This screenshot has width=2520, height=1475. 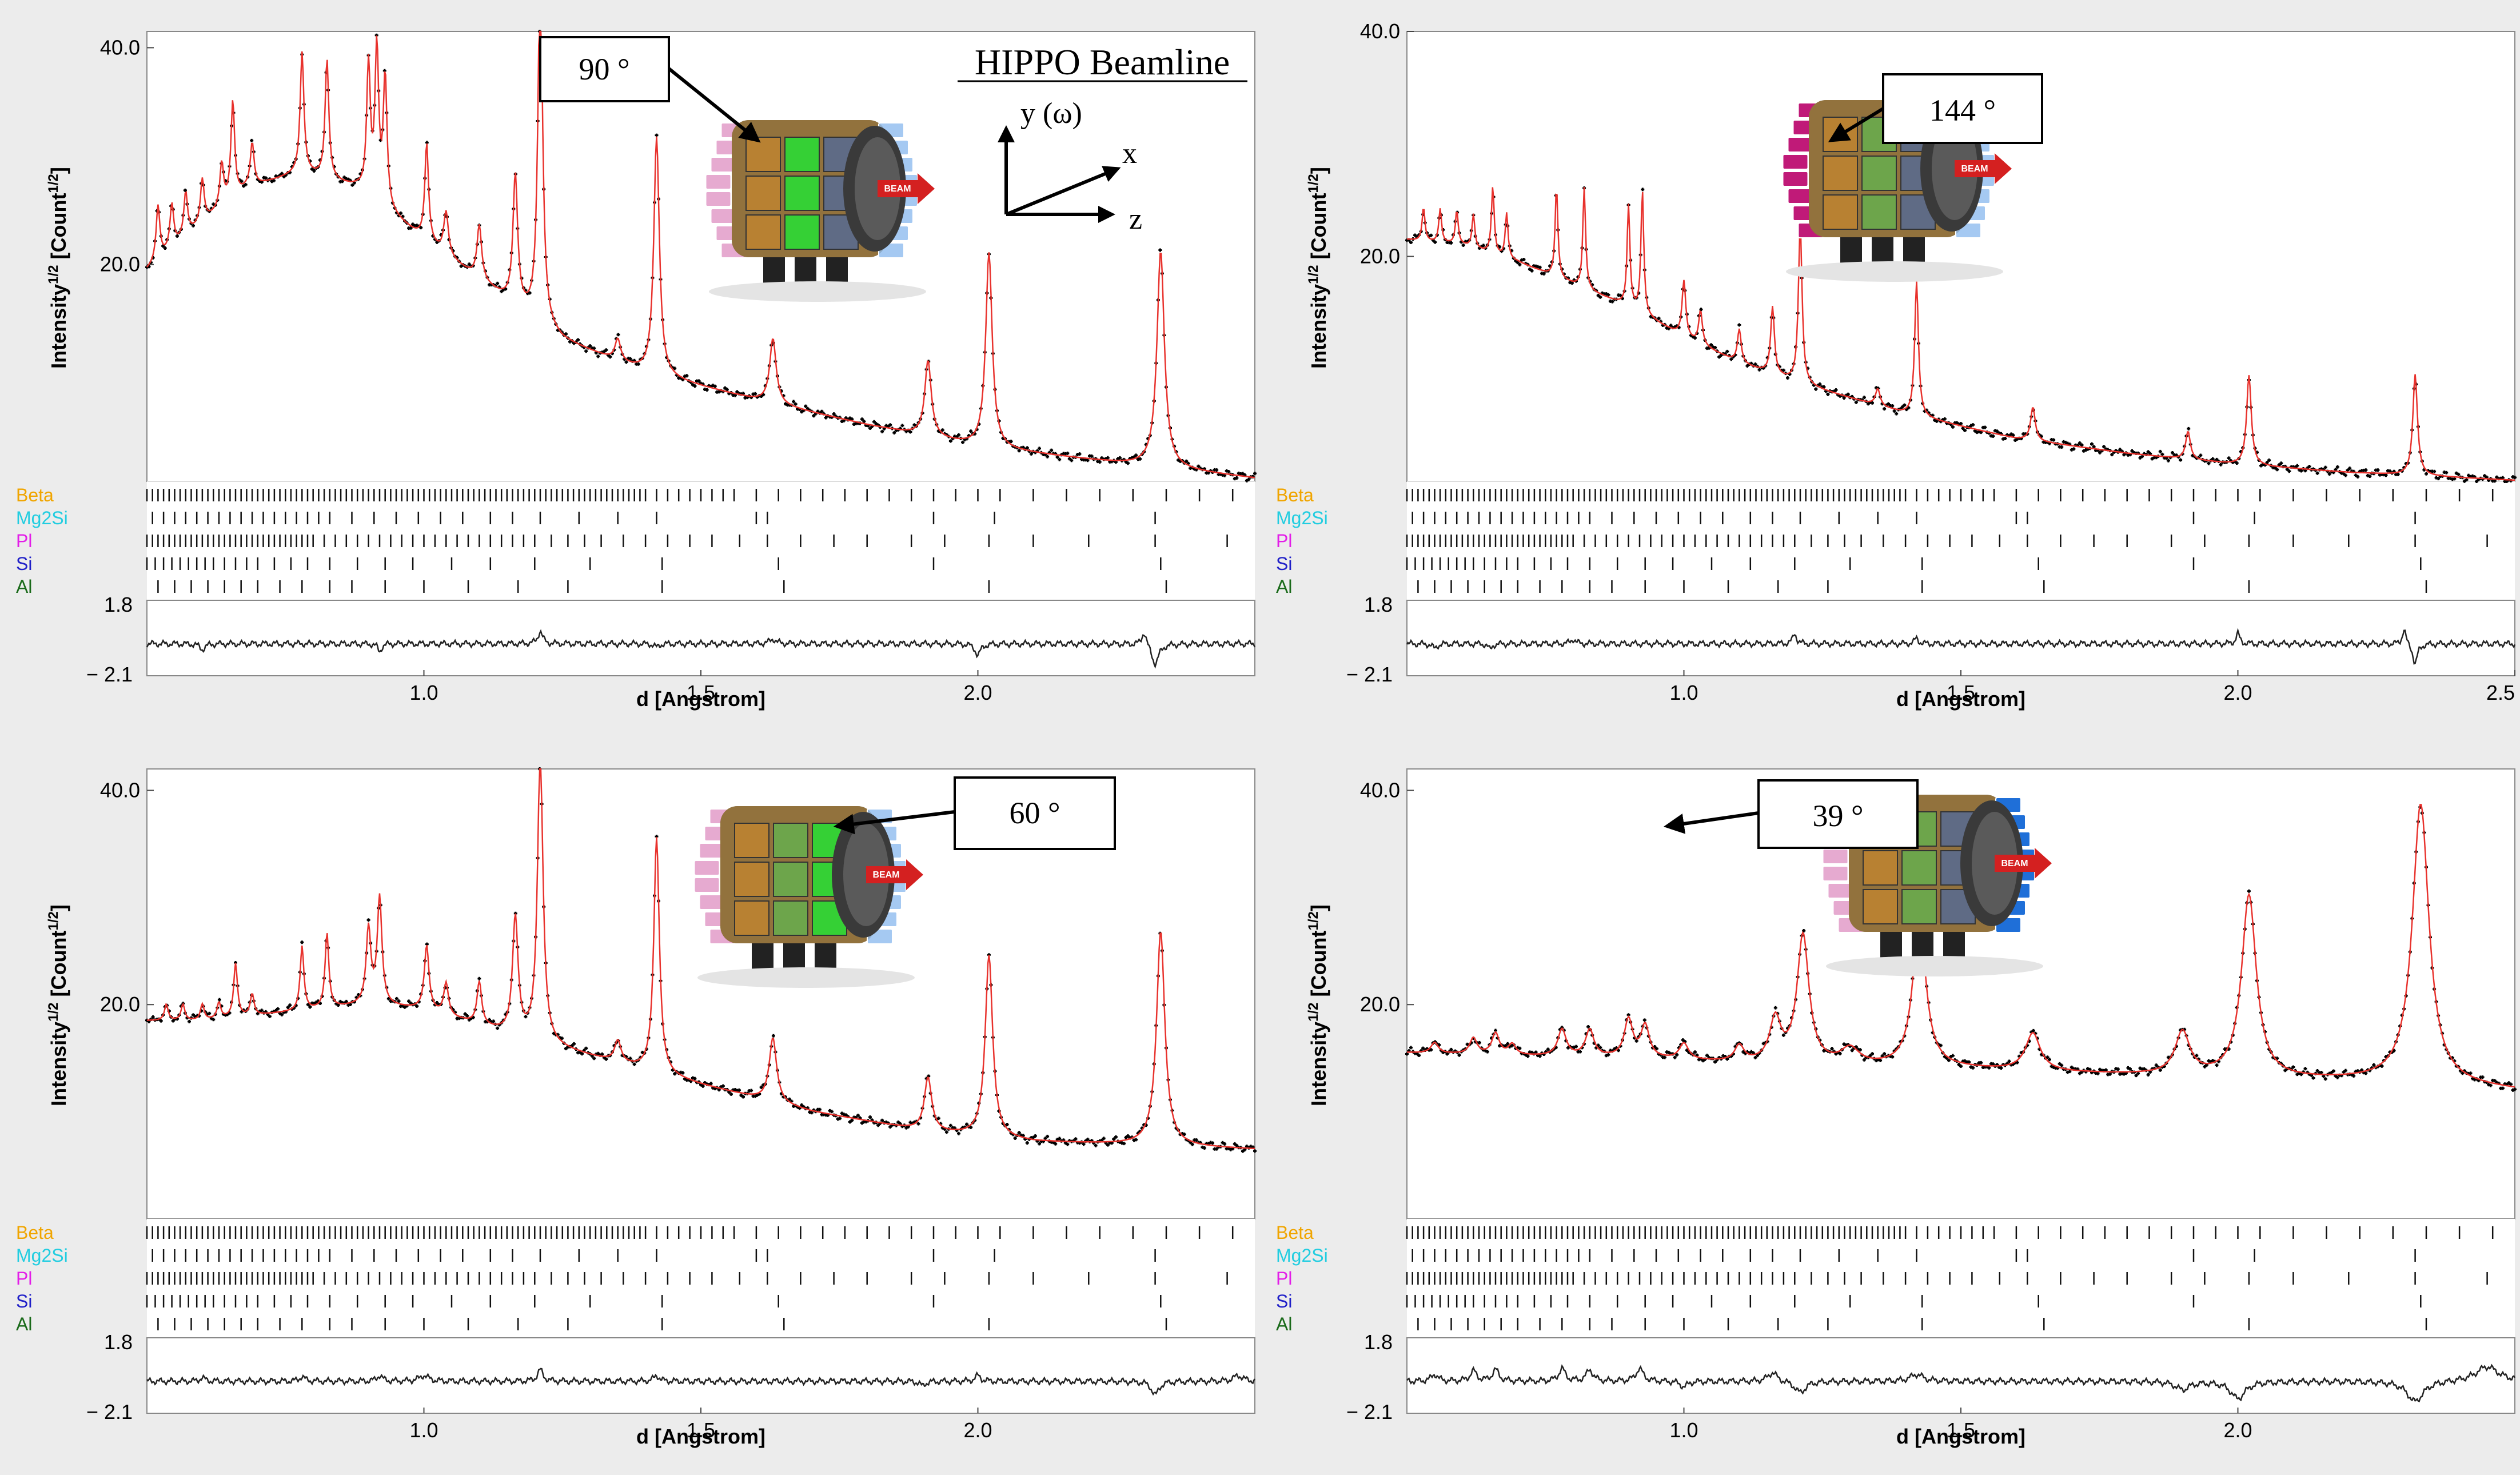 I want to click on difference-plot-area, so click(x=700, y=638).